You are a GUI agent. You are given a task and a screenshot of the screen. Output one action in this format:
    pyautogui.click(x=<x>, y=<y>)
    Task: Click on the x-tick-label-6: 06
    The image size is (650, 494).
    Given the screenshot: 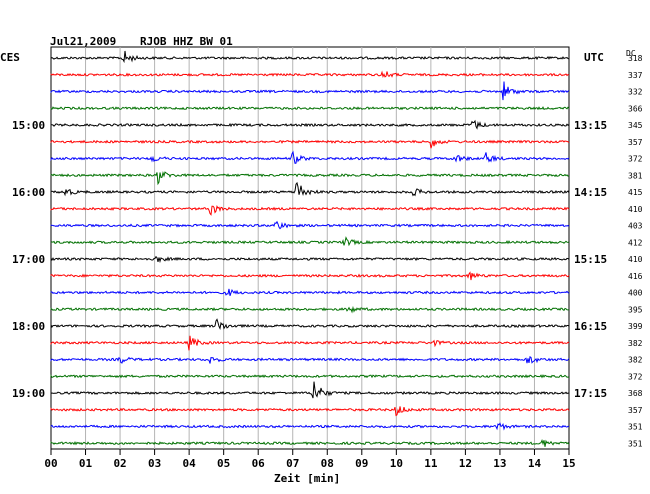 What is the action you would take?
    pyautogui.click(x=259, y=463)
    